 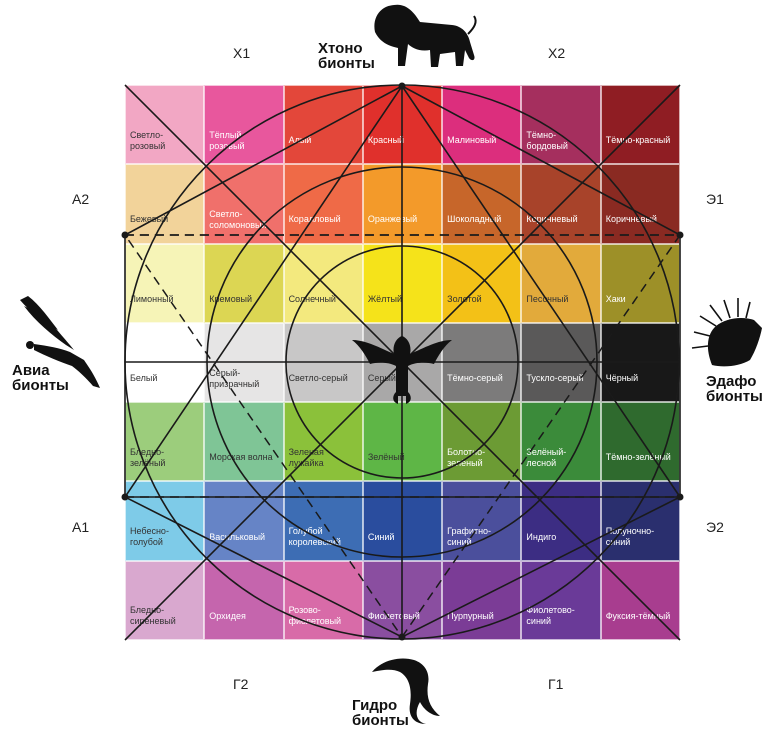 What do you see at coordinates (466, 457) in the screenshot?
I see `color-cell-label: Болотно- зелёный` at bounding box center [466, 457].